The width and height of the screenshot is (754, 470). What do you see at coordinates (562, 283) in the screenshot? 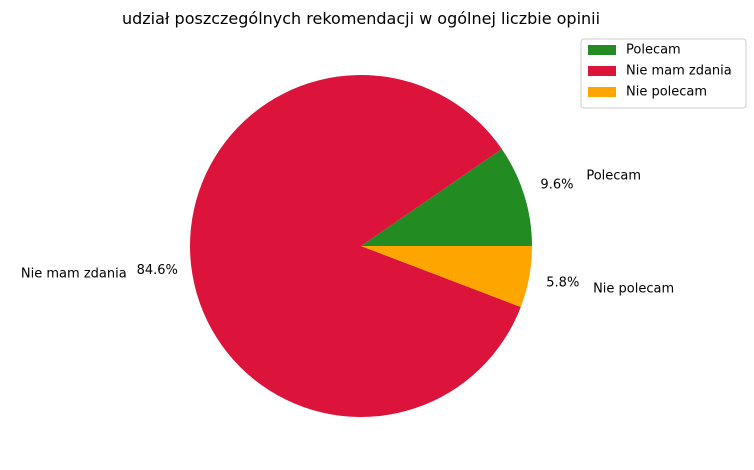
I see `pct-label-nie-polecam: 5.8%` at bounding box center [562, 283].